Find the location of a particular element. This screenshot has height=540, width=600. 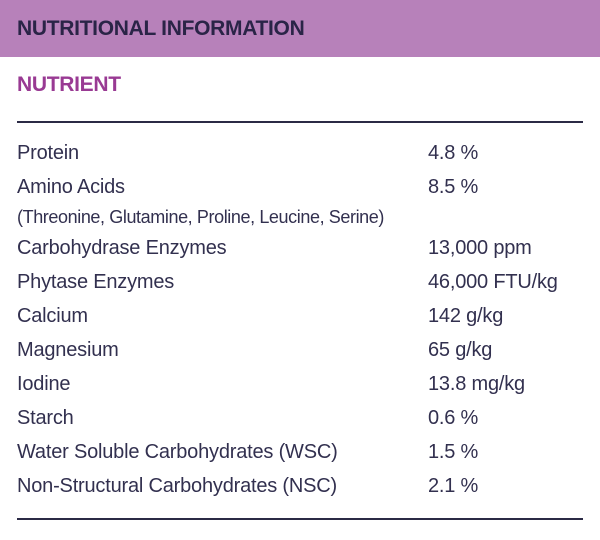

nutrient-label: Protein is located at coordinates (48, 152).